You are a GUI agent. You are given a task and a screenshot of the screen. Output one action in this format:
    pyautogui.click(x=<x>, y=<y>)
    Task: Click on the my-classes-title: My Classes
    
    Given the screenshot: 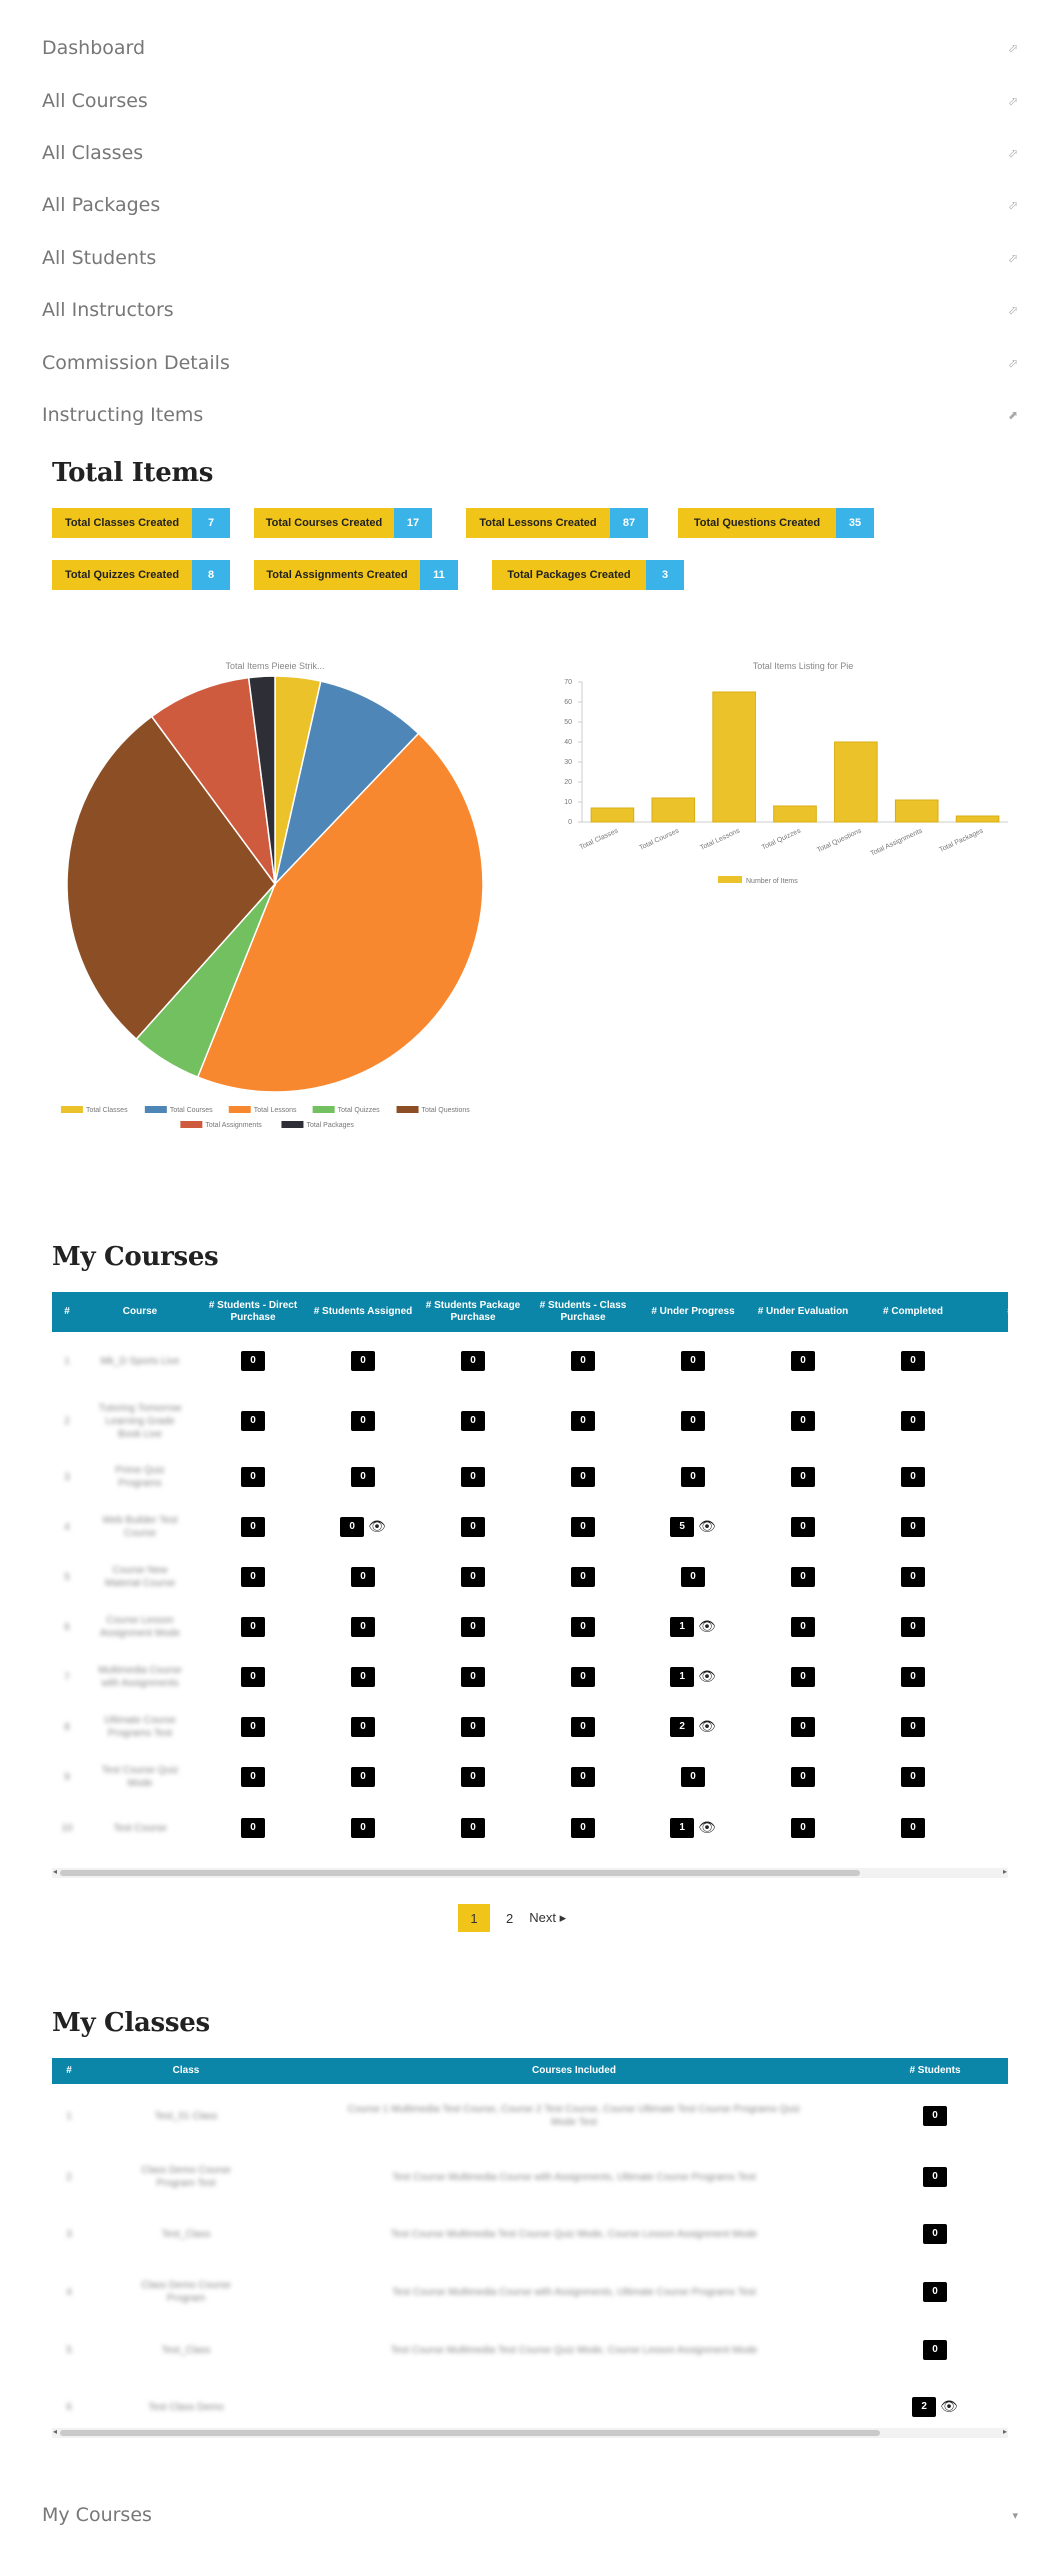 What is the action you would take?
    pyautogui.click(x=131, y=2023)
    